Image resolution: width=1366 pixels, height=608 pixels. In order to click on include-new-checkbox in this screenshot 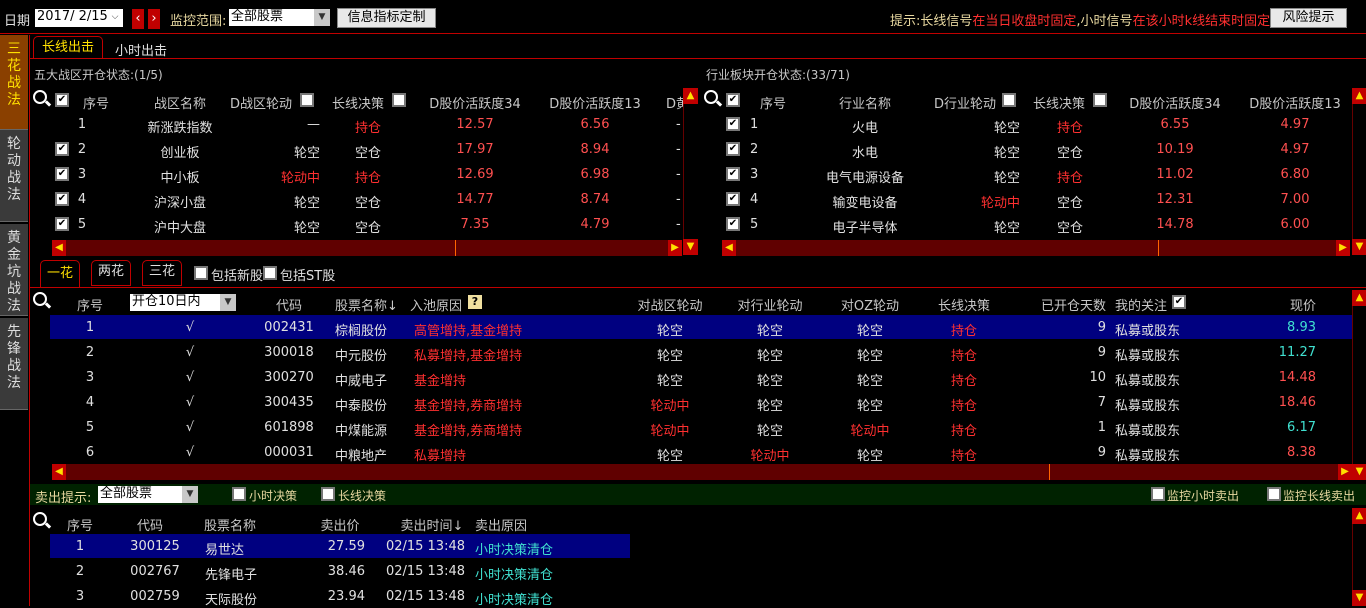, I will do `click(201, 273)`.